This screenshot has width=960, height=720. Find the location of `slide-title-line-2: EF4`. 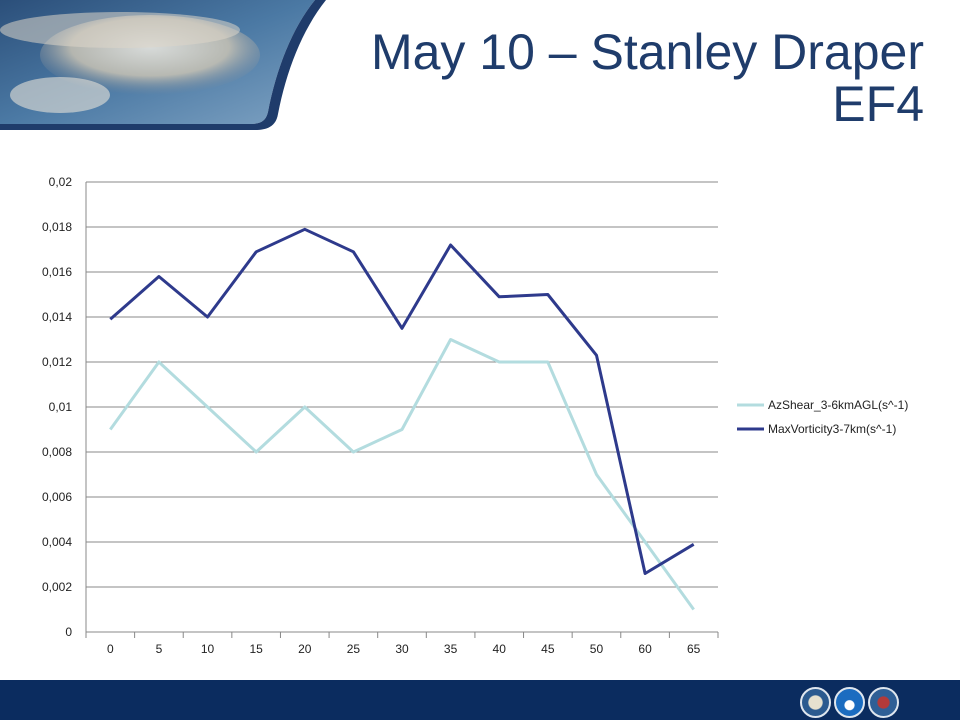

slide-title-line-2: EF4 is located at coordinates (878, 104).